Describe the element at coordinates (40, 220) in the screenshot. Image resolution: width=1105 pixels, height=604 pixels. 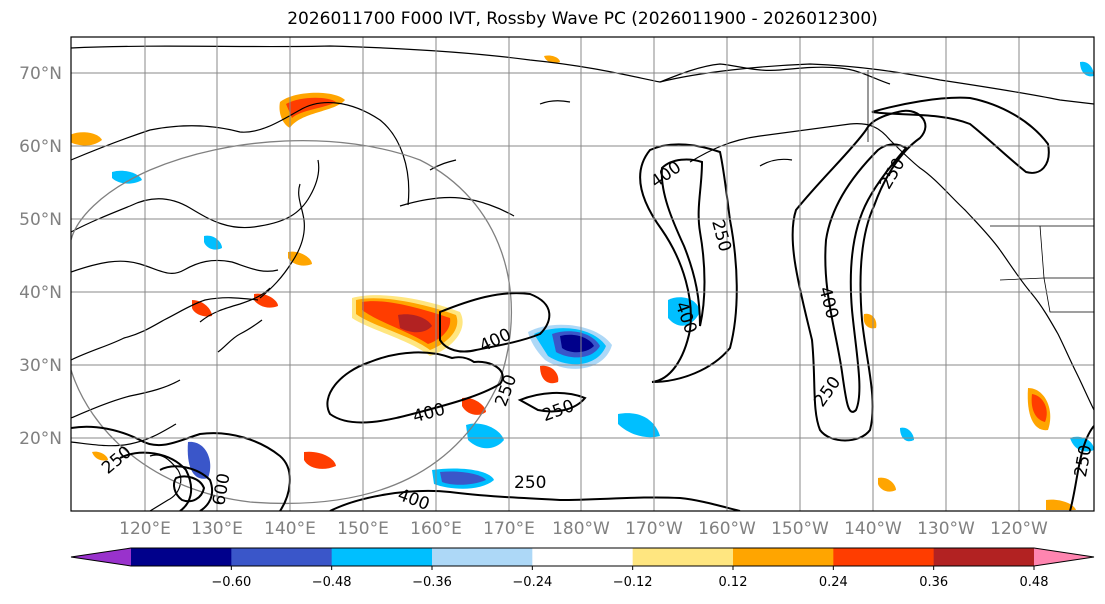
I see `lat-label: 50°N` at that location.